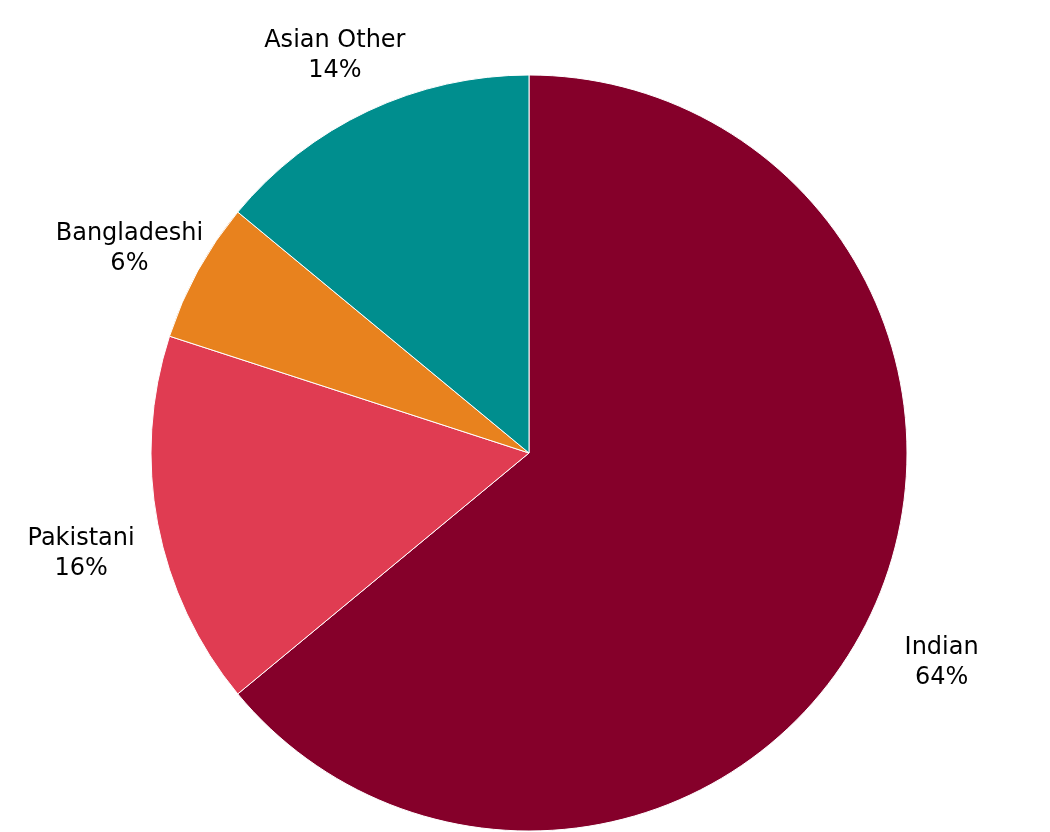 The height and width of the screenshot is (832, 1050). Describe the element at coordinates (941, 676) in the screenshot. I see `data-label: 64%` at that location.